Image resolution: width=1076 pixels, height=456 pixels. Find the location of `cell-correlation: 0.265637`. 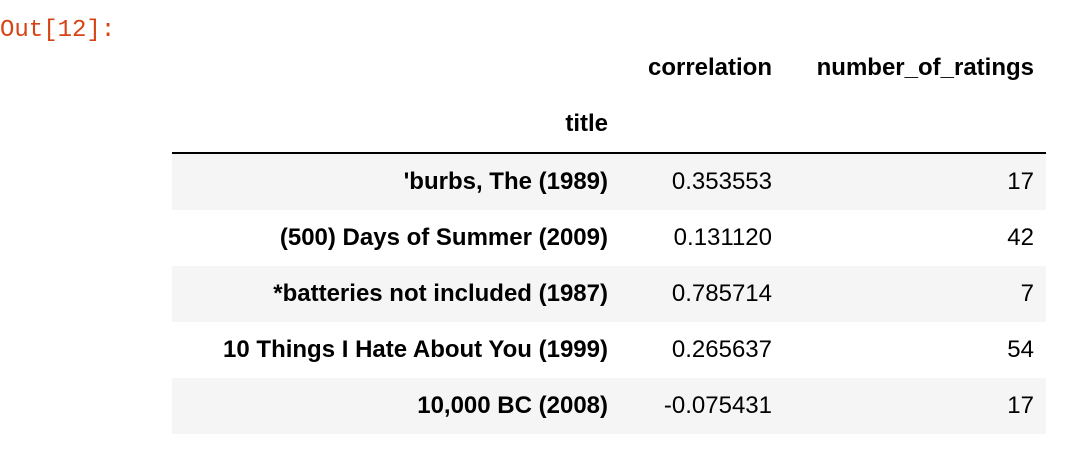

cell-correlation: 0.265637 is located at coordinates (721, 349).